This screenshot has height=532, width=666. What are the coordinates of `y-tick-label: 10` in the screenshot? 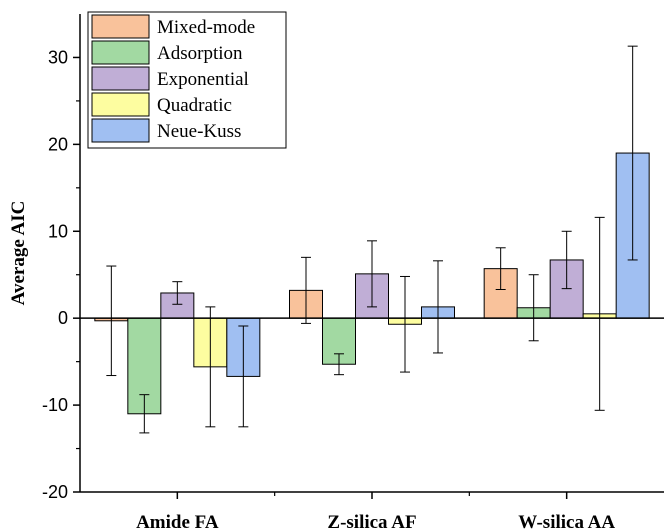 It's located at (58, 231).